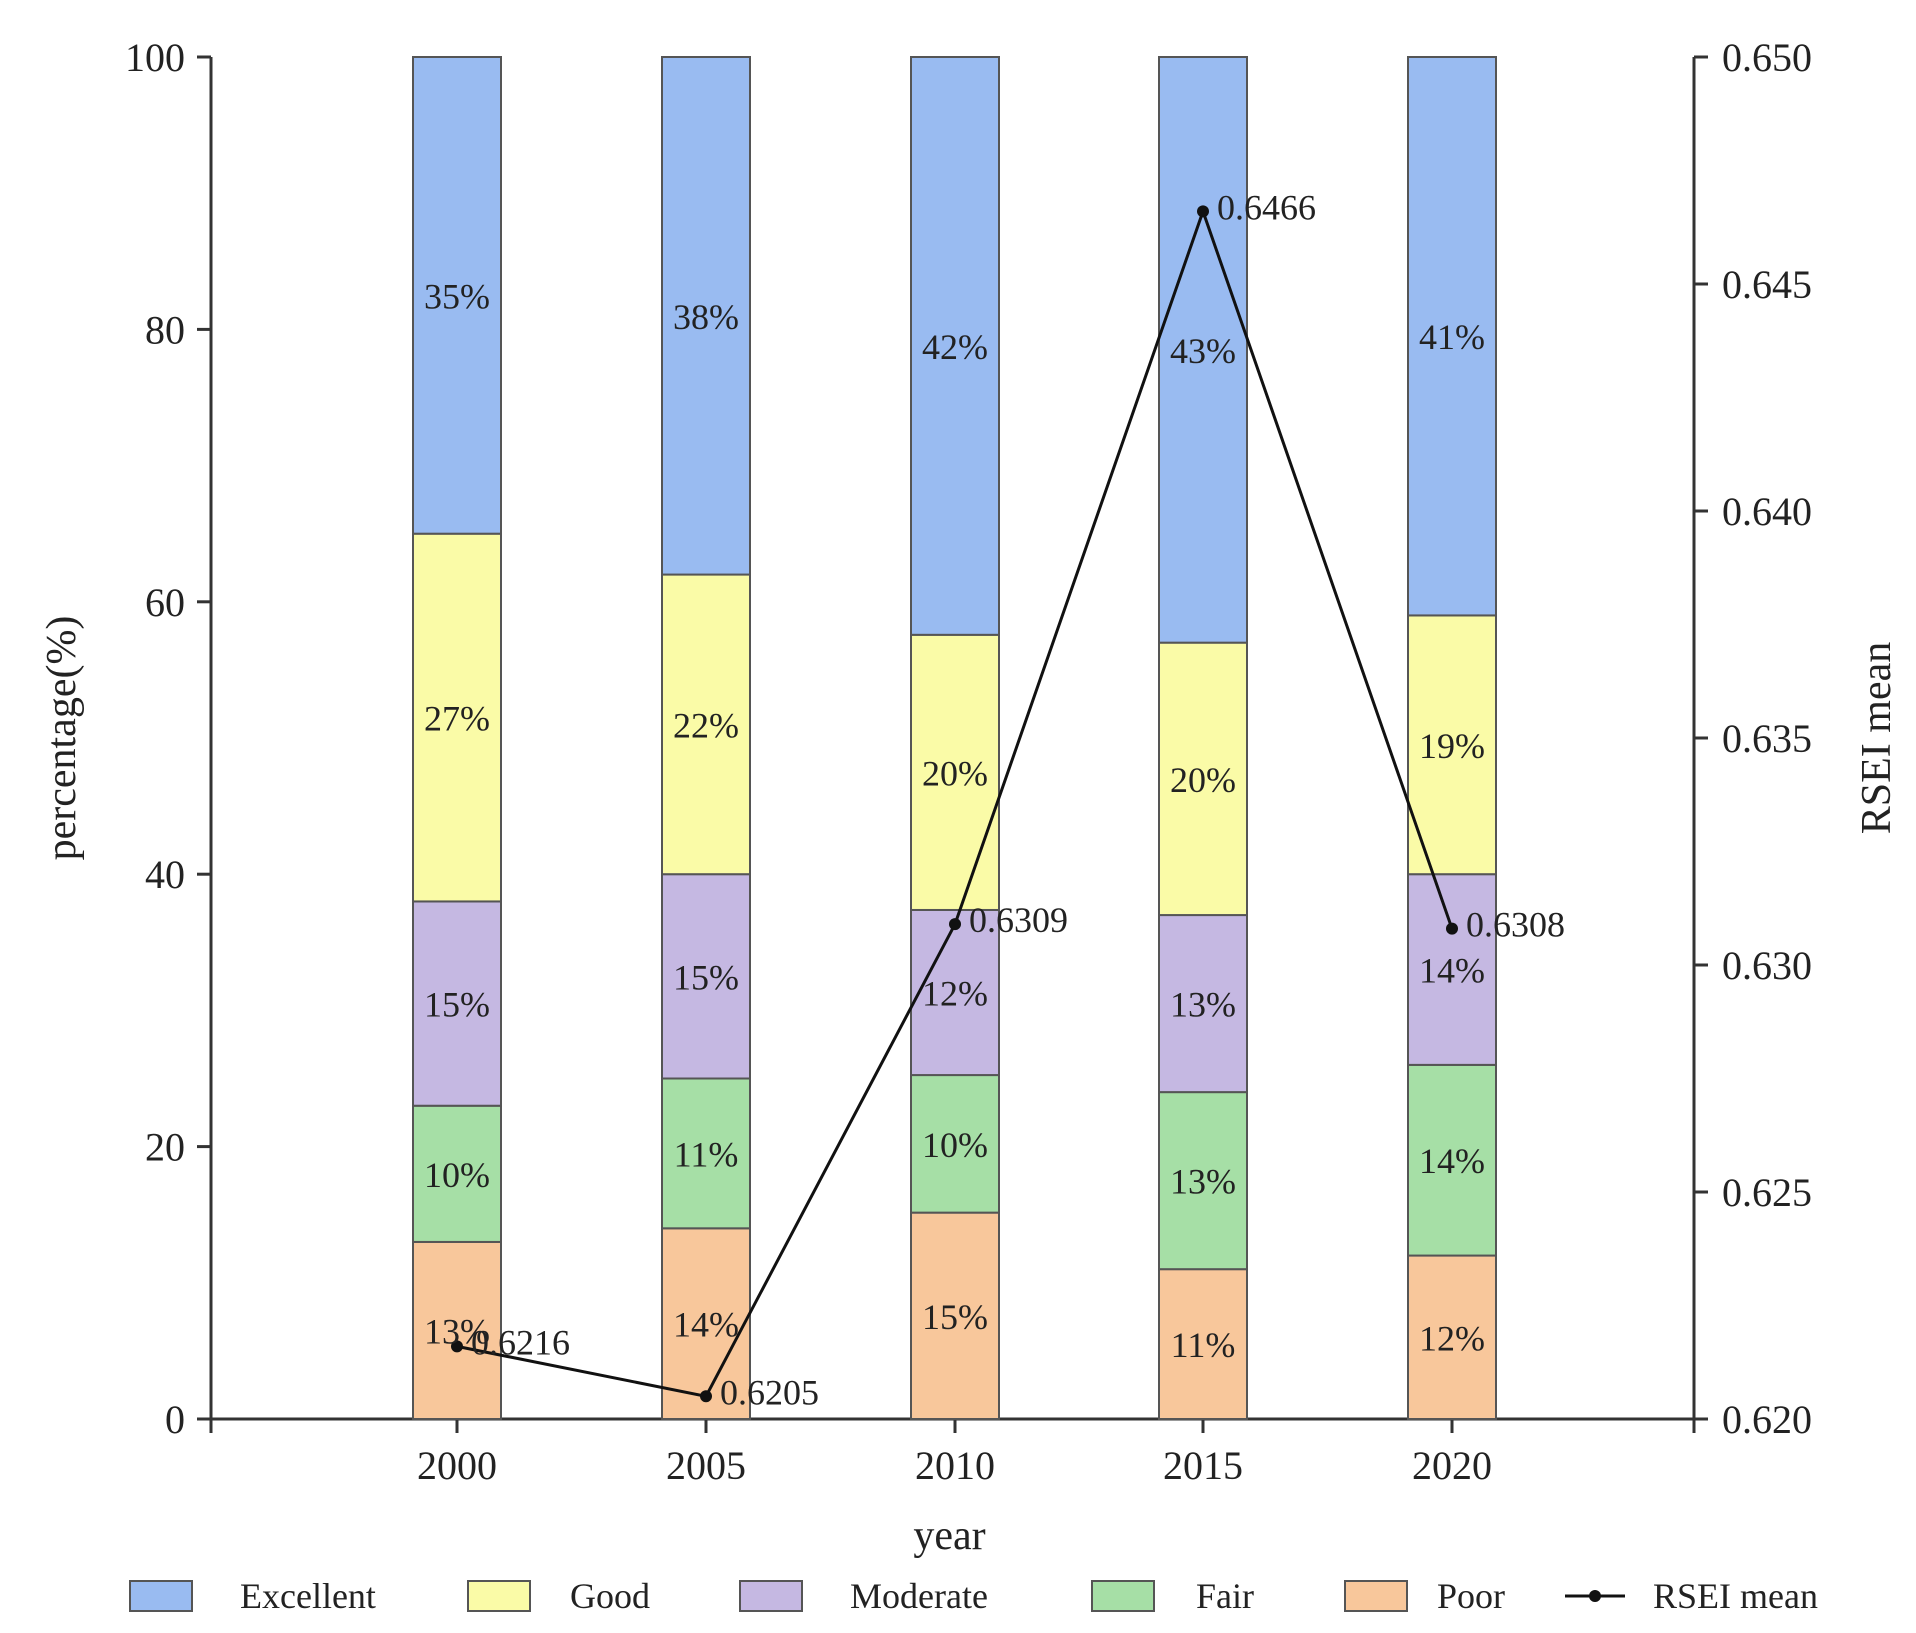  Describe the element at coordinates (1595, 1596) in the screenshot. I see `legend-marker-rsei-mean` at that location.